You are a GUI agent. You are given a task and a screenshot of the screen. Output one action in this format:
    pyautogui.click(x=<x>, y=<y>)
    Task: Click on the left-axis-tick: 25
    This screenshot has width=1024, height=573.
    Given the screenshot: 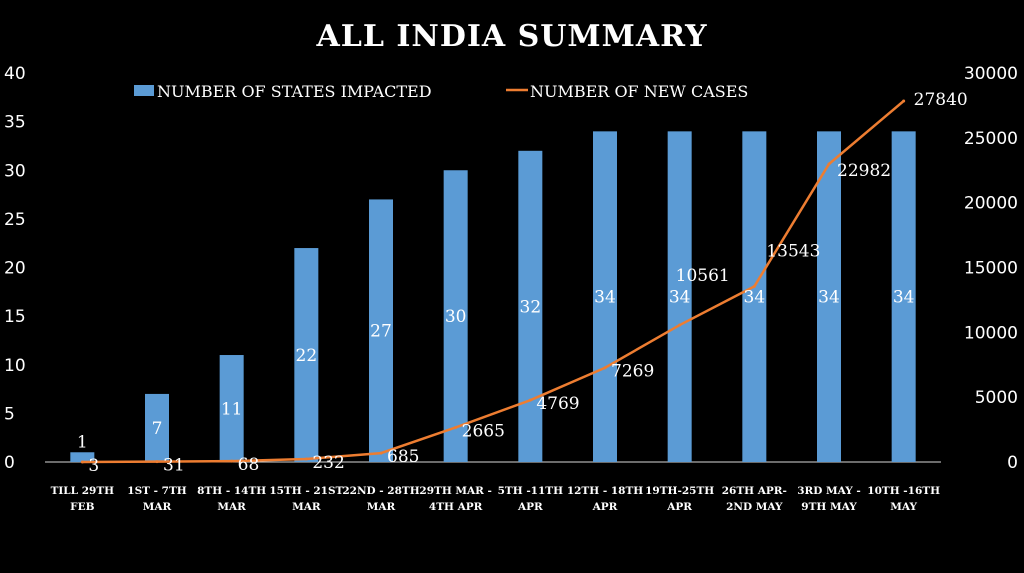 What is the action you would take?
    pyautogui.click(x=15, y=220)
    